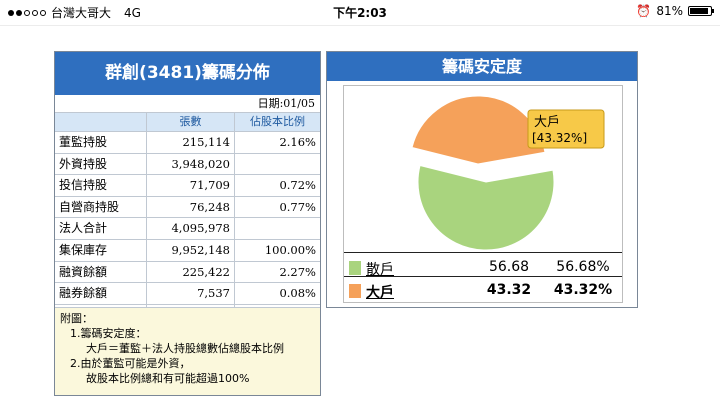  Describe the element at coordinates (509, 267) in the screenshot. I see `legend-value: 56.68` at that location.